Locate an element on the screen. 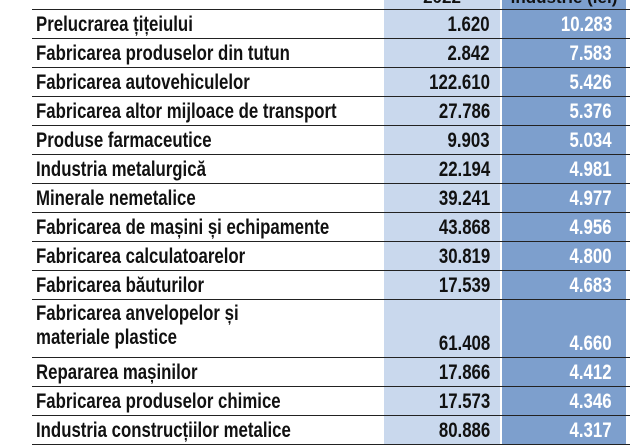 This screenshot has height=445, width=640. value-cell: 43.868 is located at coordinates (464, 227).